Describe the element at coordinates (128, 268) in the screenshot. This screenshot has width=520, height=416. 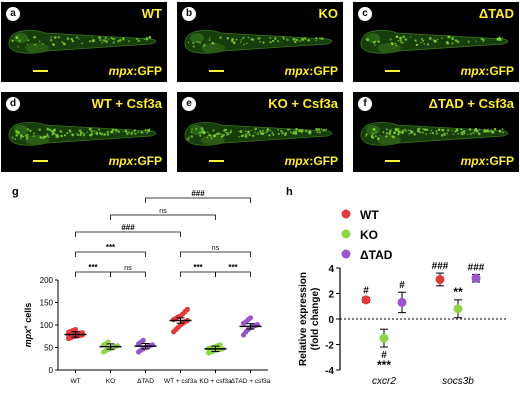
I see `significance-label: ns` at that location.